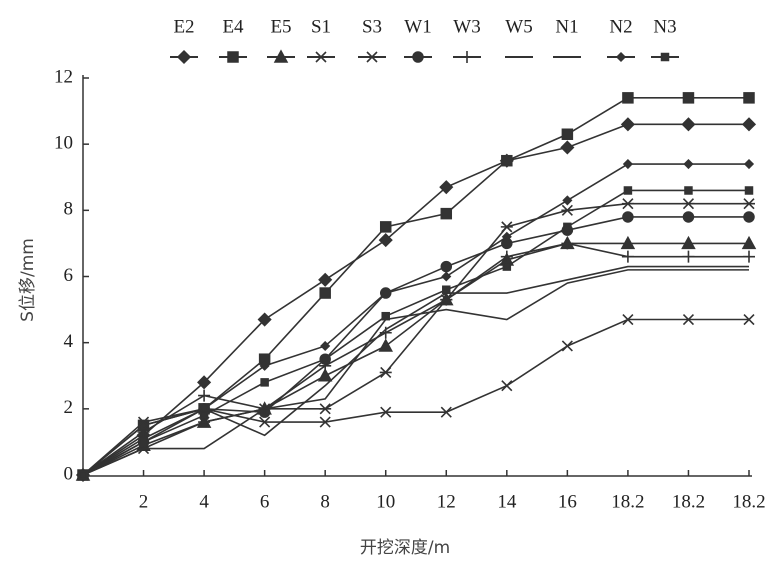 The image size is (780, 568). What do you see at coordinates (507, 501) in the screenshot?
I see `x-tick-label: 14` at bounding box center [507, 501].